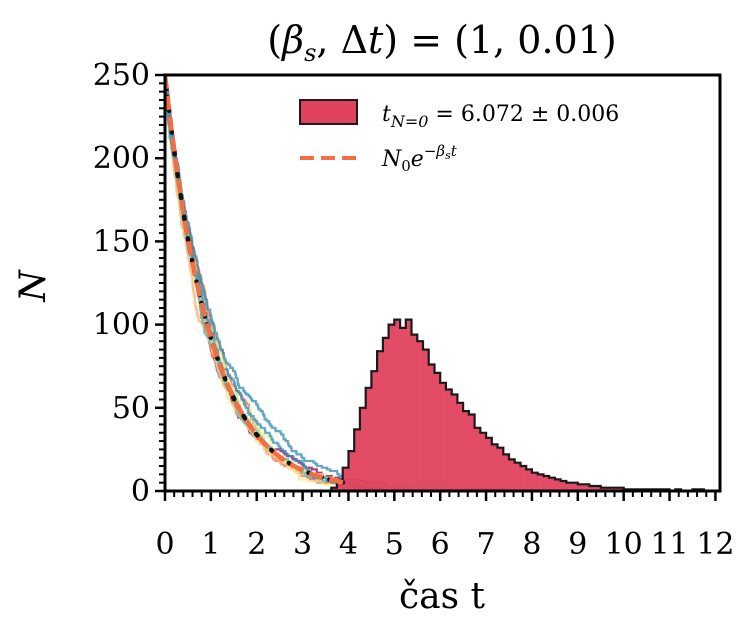  What do you see at coordinates (121, 75) in the screenshot?
I see `y-tick-label: 250` at bounding box center [121, 75].